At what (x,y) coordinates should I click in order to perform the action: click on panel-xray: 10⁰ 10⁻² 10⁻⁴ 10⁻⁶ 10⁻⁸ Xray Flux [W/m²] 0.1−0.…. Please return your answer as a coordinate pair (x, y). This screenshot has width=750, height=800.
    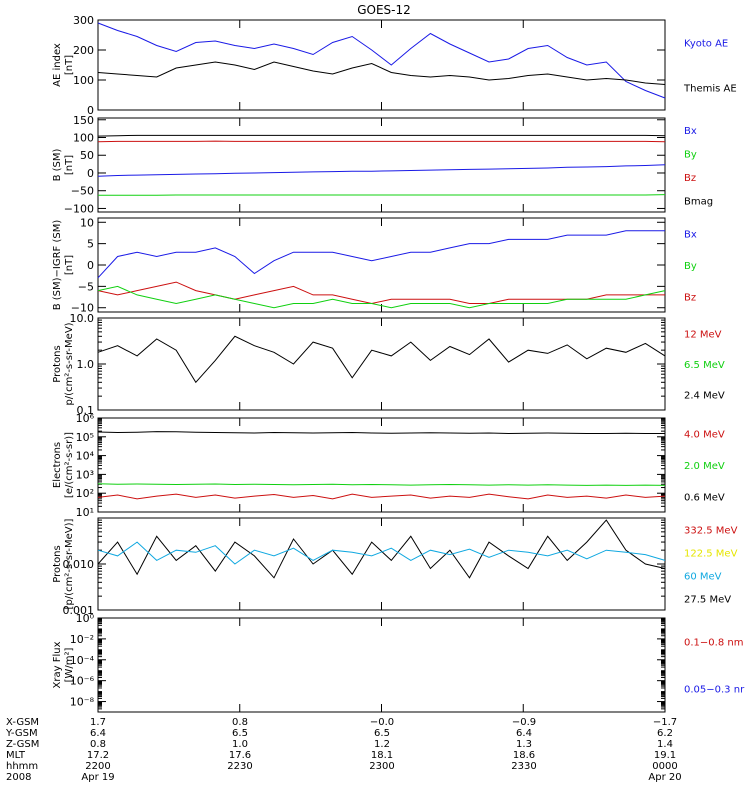
    Looking at the image, I should click on (398, 662).